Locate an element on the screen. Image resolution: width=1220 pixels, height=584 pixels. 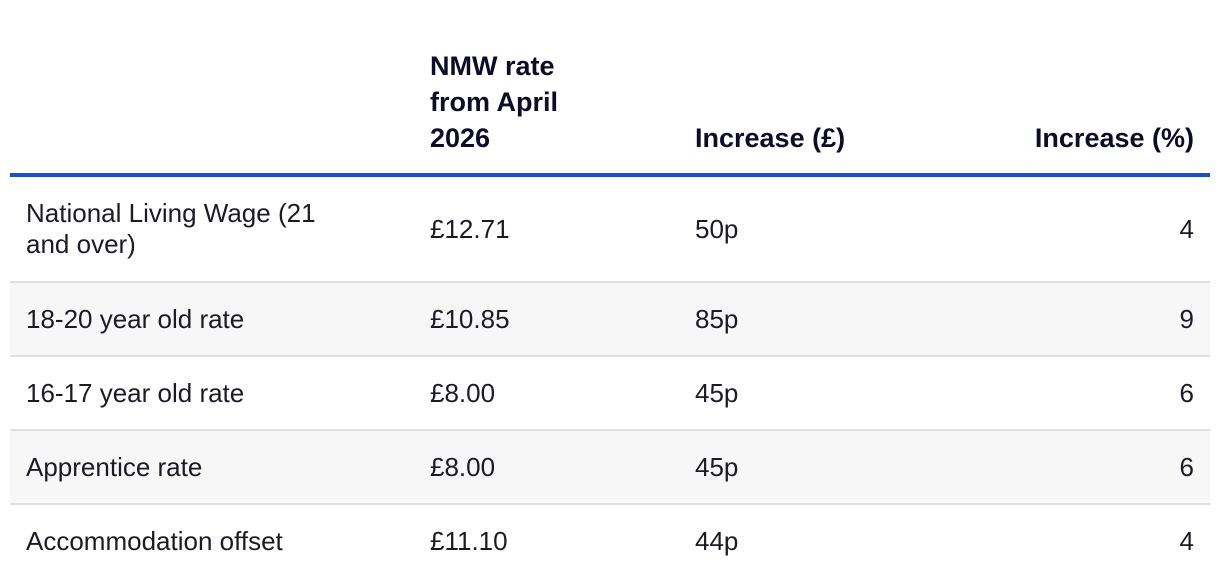
increase-gbp-cell: 85p is located at coordinates (804, 319).